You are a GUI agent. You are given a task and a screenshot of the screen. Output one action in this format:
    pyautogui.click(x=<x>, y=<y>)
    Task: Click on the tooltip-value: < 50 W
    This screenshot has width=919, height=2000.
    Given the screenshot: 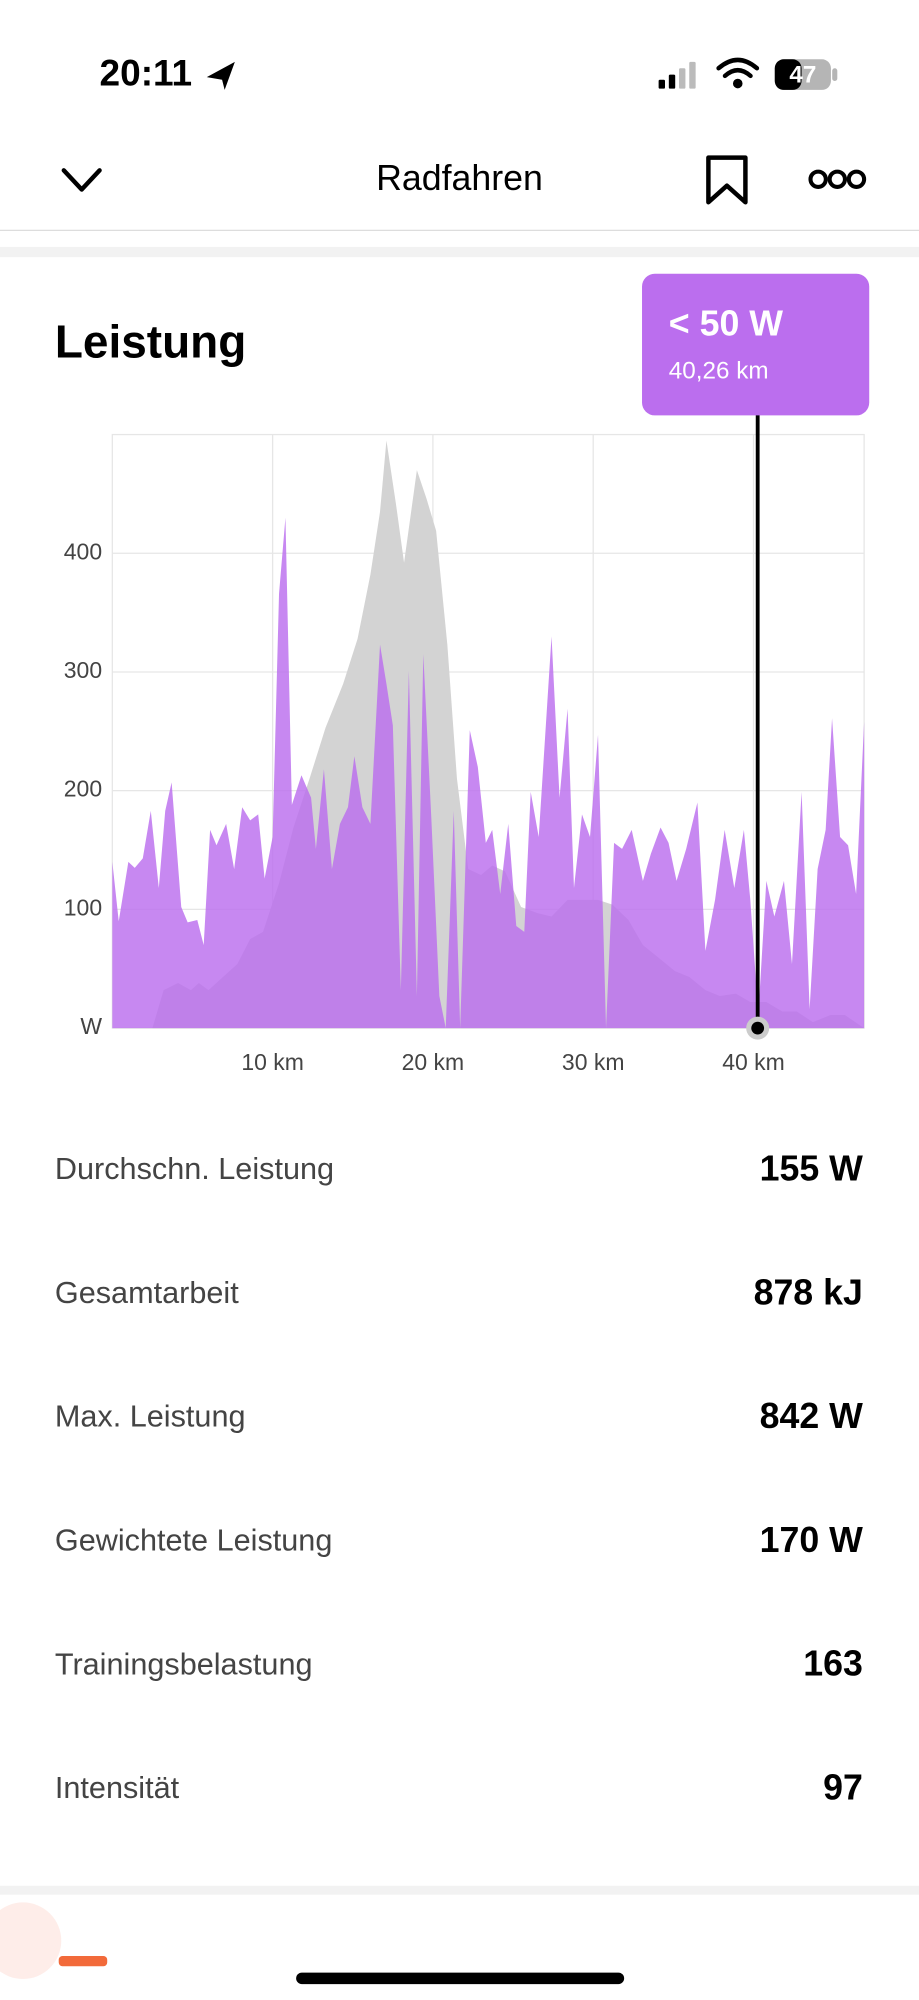 What is the action you would take?
    pyautogui.click(x=726, y=324)
    